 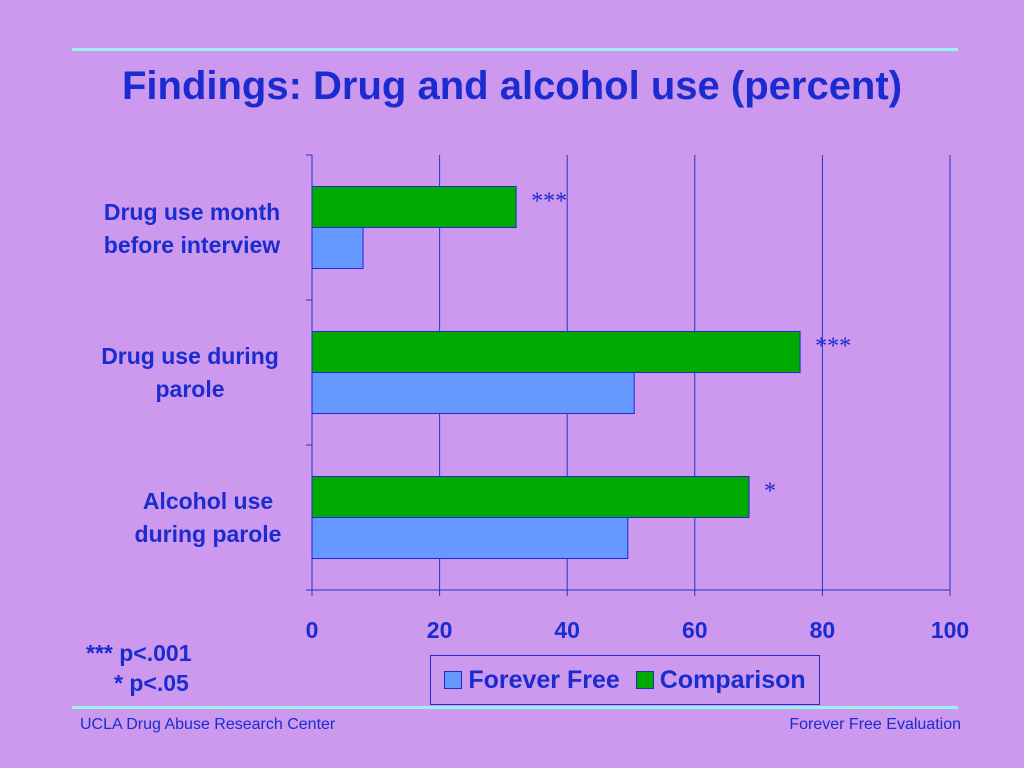 What do you see at coordinates (770, 492) in the screenshot?
I see `significance-marker-3: *` at bounding box center [770, 492].